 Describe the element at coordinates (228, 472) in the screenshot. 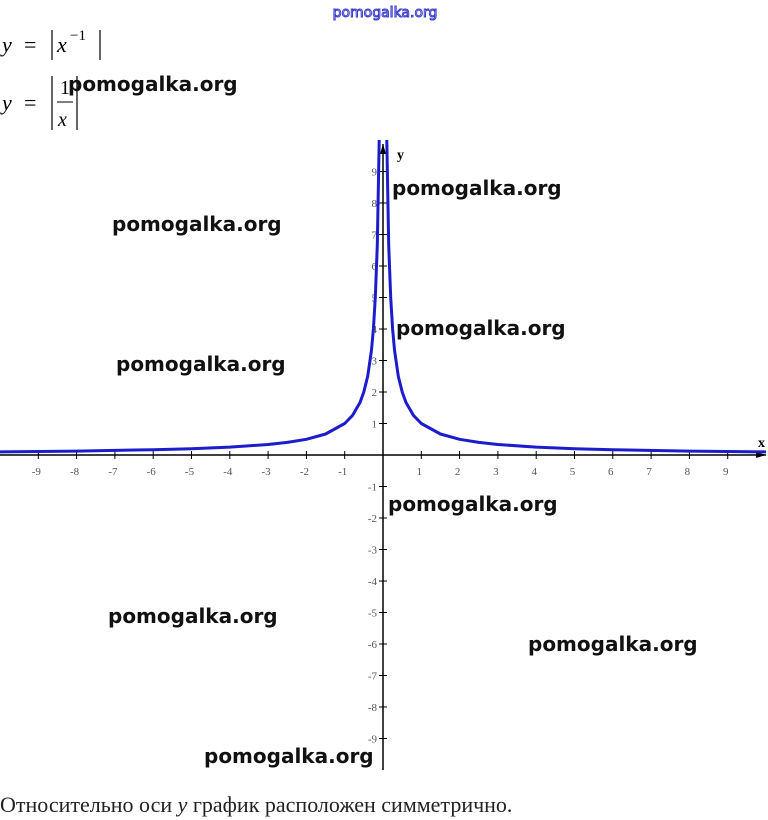

I see `x-tick-label: -4` at that location.